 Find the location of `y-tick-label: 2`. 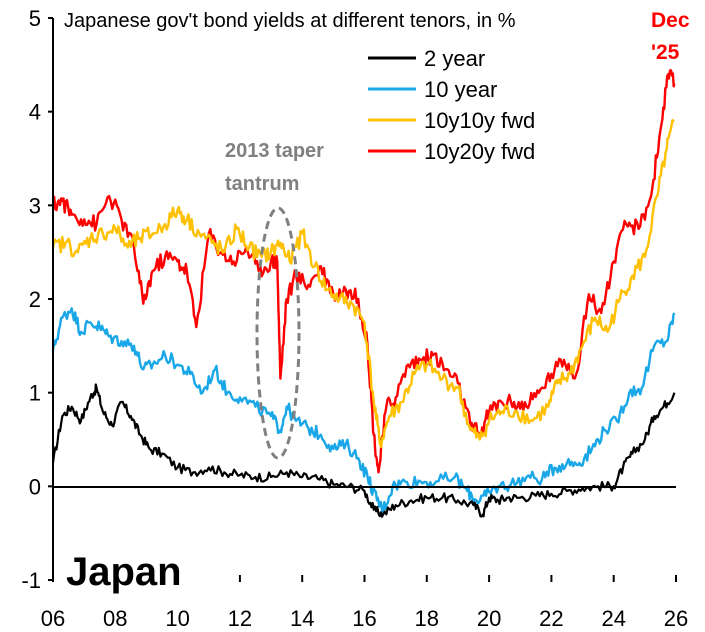

y-tick-label: 2 is located at coordinates (35, 299).